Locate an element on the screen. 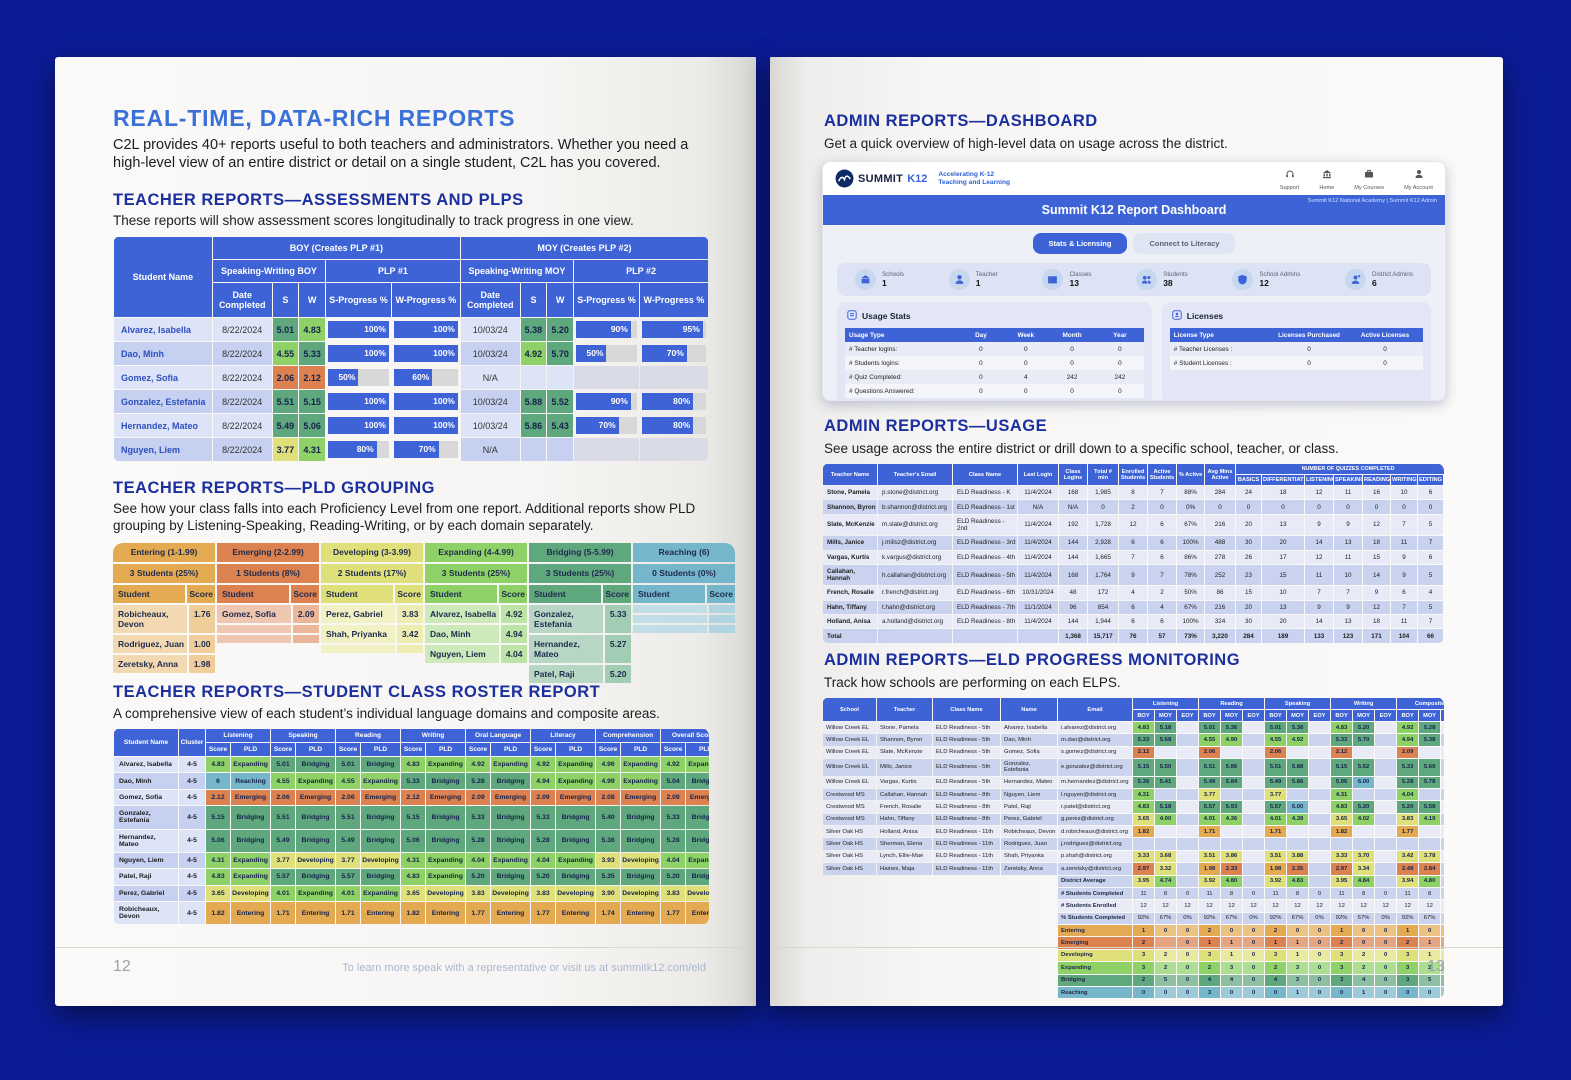 This screenshot has height=1080, width=1571. stat-district-admins: District Admins 6 is located at coordinates (1379, 279).